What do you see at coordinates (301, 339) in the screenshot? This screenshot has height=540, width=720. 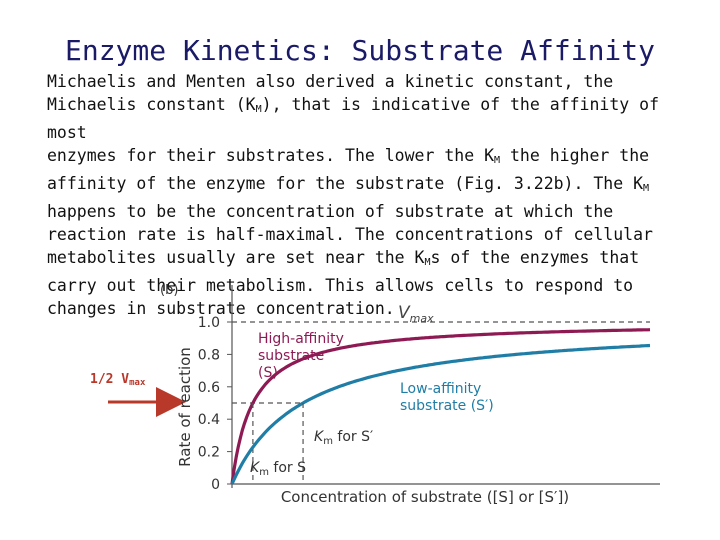 I see `high-affinity-label: High-affinity` at bounding box center [301, 339].